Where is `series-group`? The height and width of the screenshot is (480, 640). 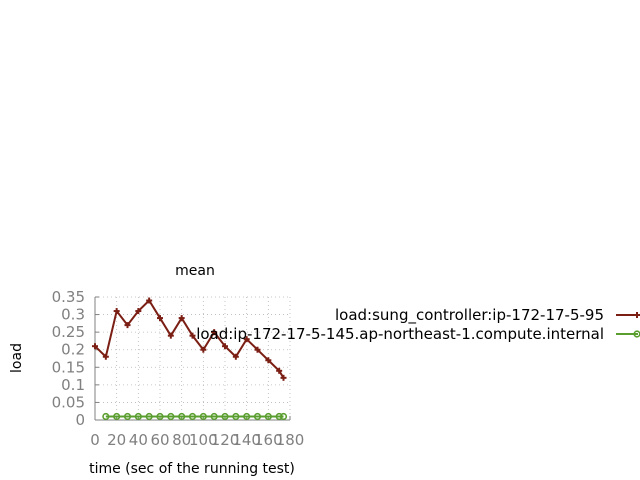 series-group is located at coordinates (190, 359).